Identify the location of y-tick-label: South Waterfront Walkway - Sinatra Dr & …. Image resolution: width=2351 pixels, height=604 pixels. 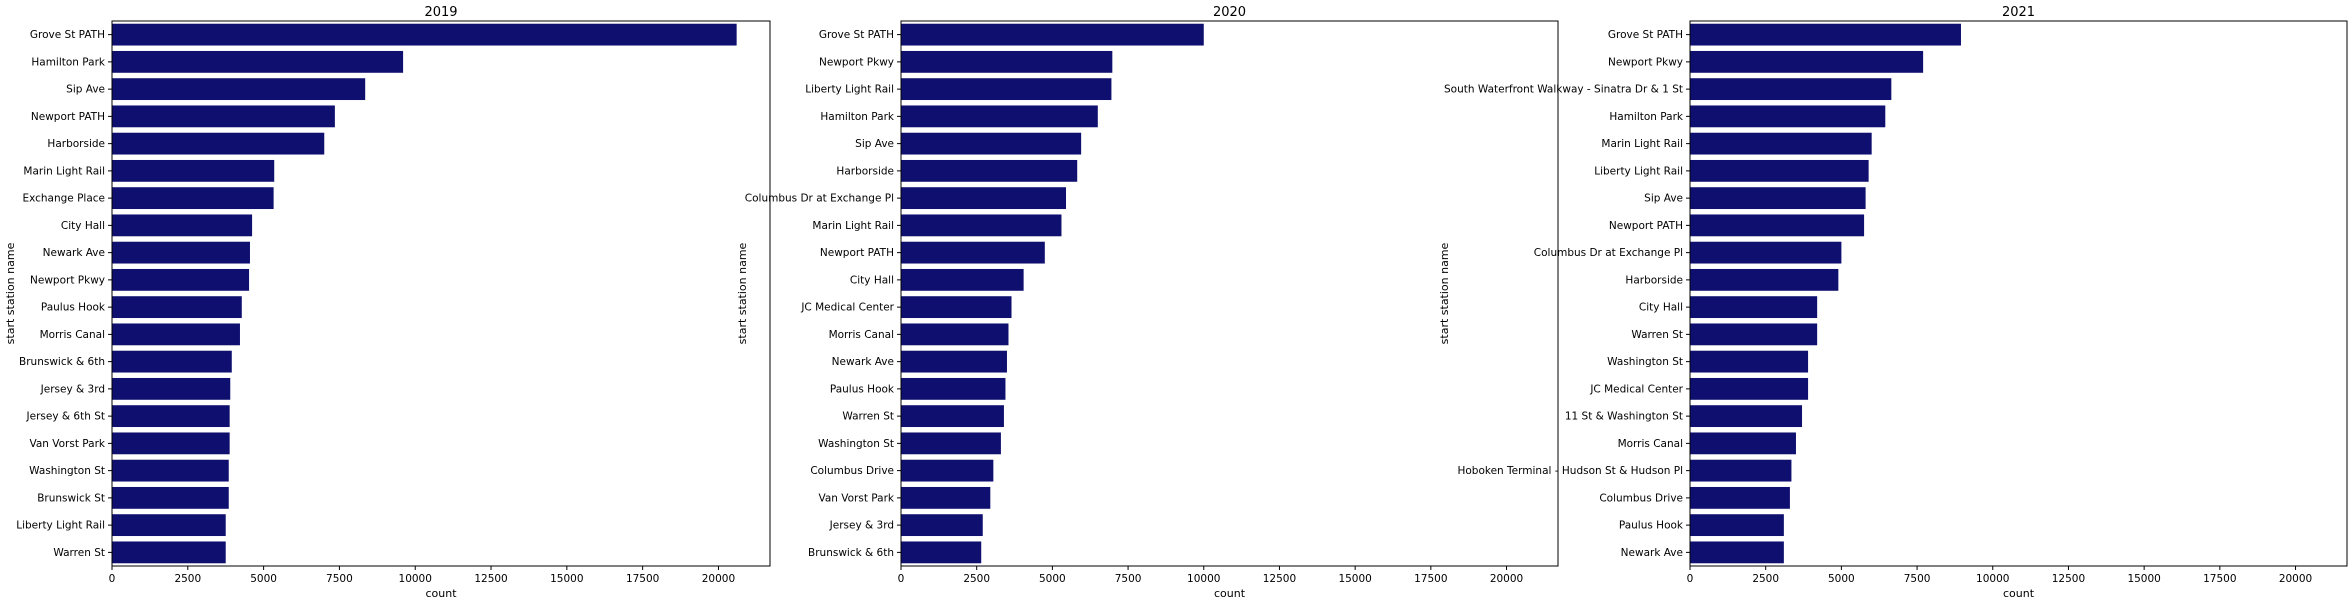
(1563, 90).